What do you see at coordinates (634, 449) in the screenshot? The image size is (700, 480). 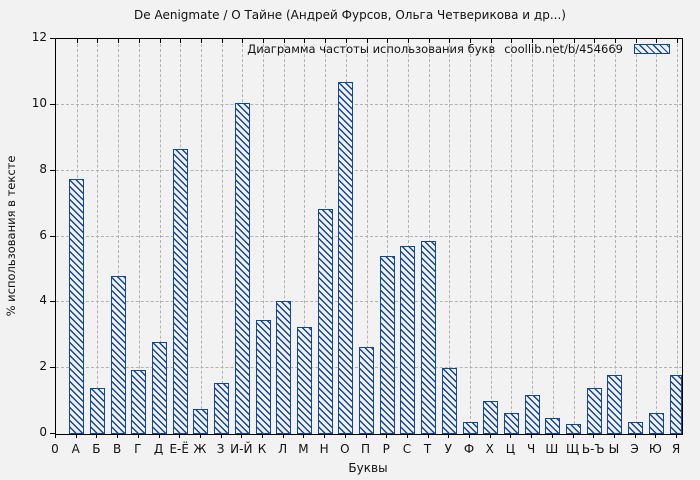 I see `x-tick-label: Э` at bounding box center [634, 449].